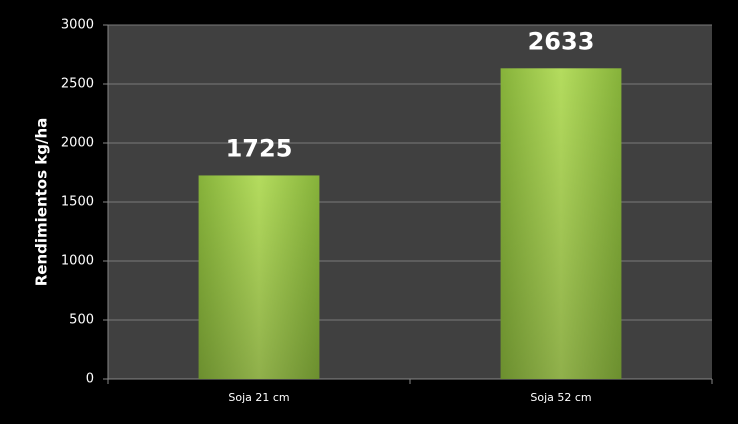 The width and height of the screenshot is (738, 424). What do you see at coordinates (77, 202) in the screenshot?
I see `y-tick-label: 1500` at bounding box center [77, 202].